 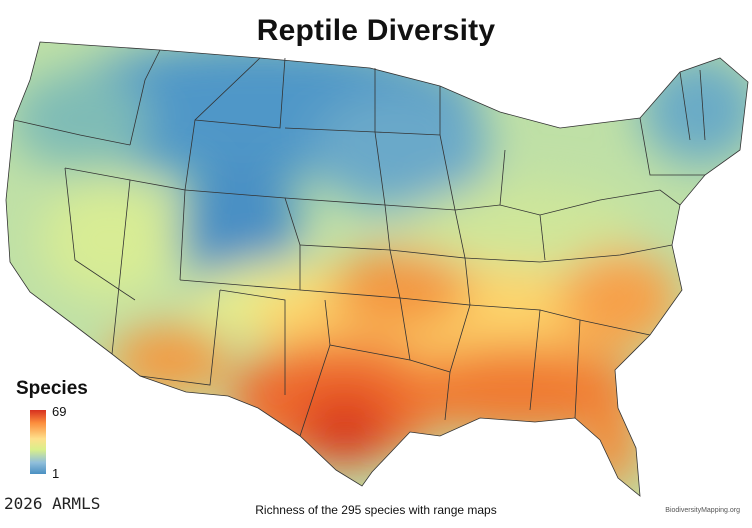 What do you see at coordinates (52, 503) in the screenshot?
I see `copyright-watermark: 2026 ARMLS` at bounding box center [52, 503].